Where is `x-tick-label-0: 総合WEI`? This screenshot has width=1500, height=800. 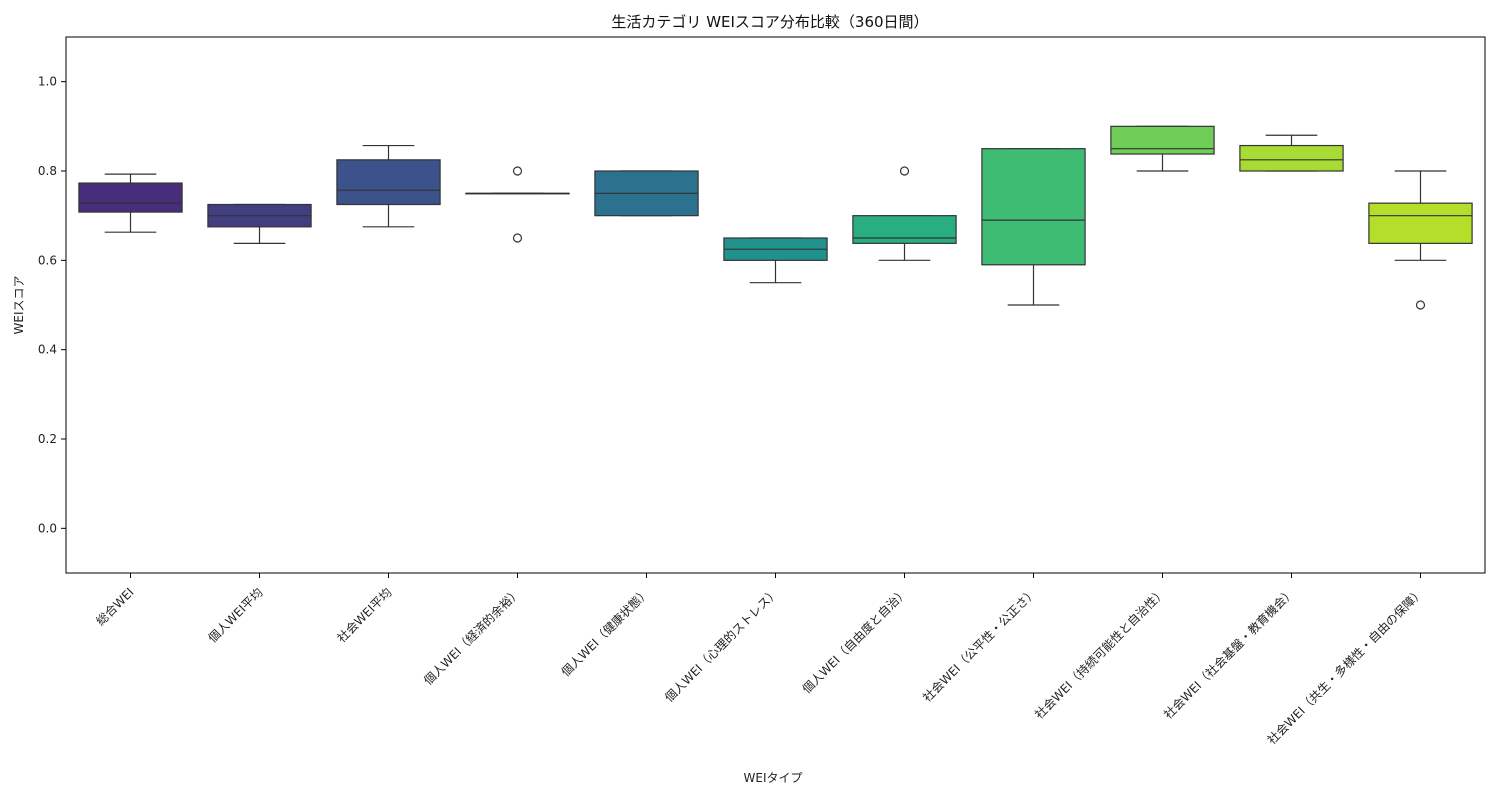 x-tick-label-0: 総合WEI is located at coordinates (115, 607).